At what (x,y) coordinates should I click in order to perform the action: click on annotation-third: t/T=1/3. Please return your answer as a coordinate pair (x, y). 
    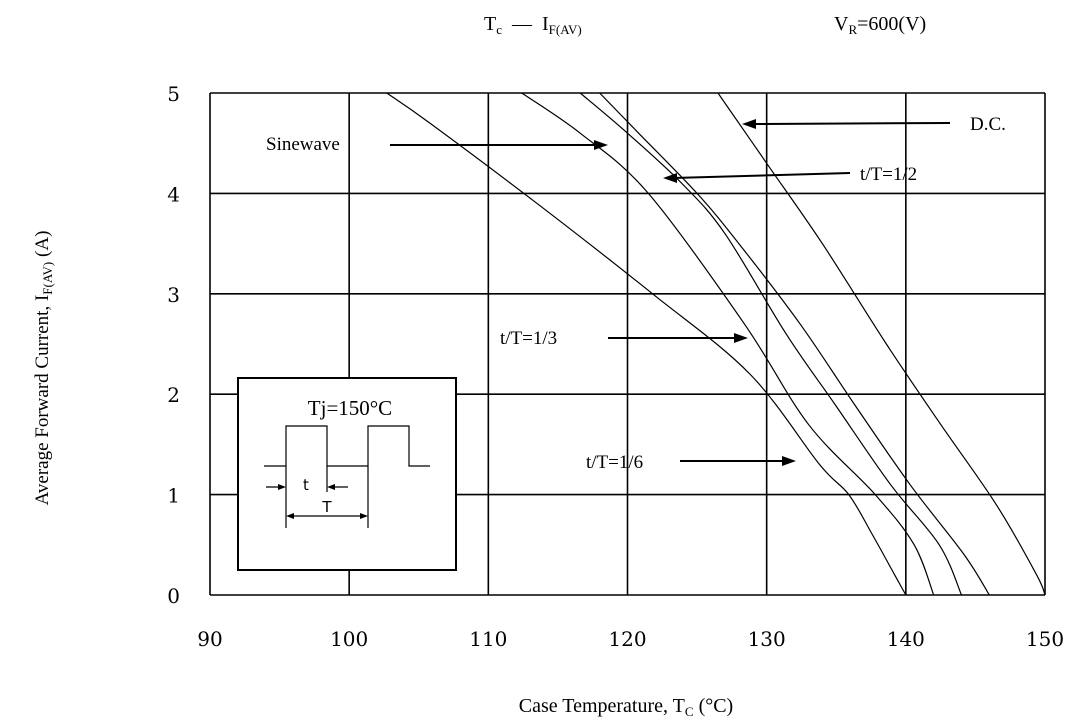
    Looking at the image, I should click on (624, 338).